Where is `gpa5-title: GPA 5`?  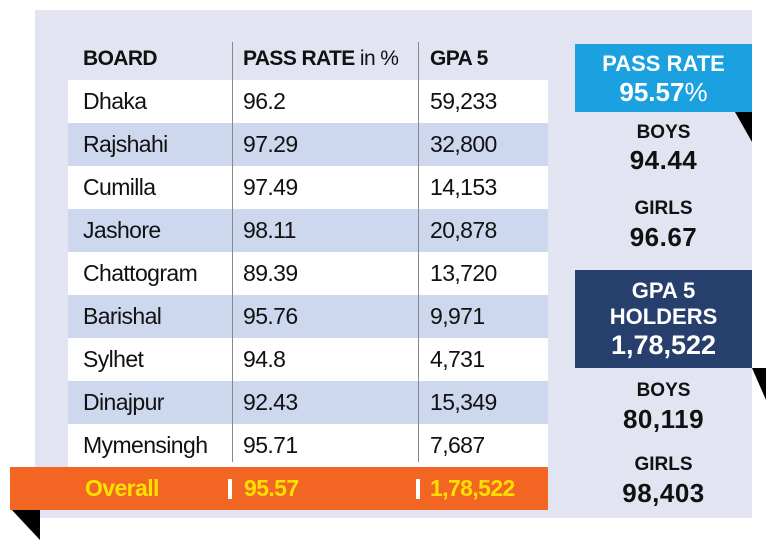 gpa5-title: GPA 5 is located at coordinates (663, 290).